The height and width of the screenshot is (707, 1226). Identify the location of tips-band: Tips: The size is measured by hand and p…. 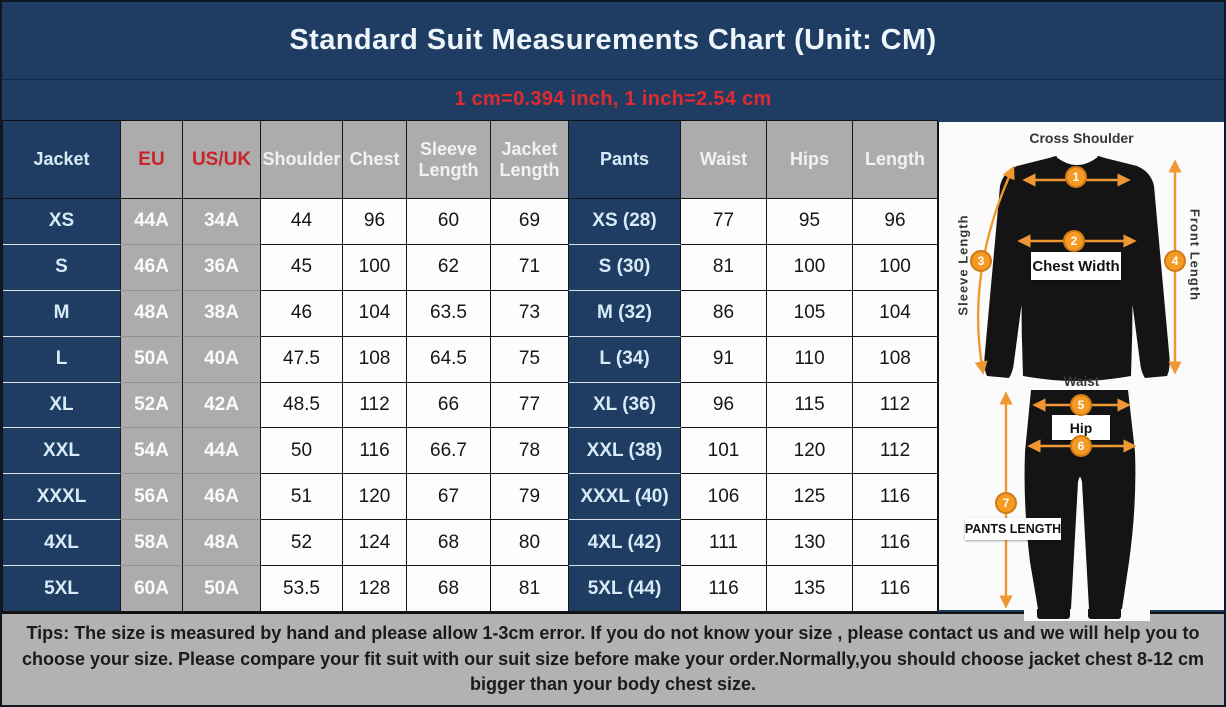
(613, 658).